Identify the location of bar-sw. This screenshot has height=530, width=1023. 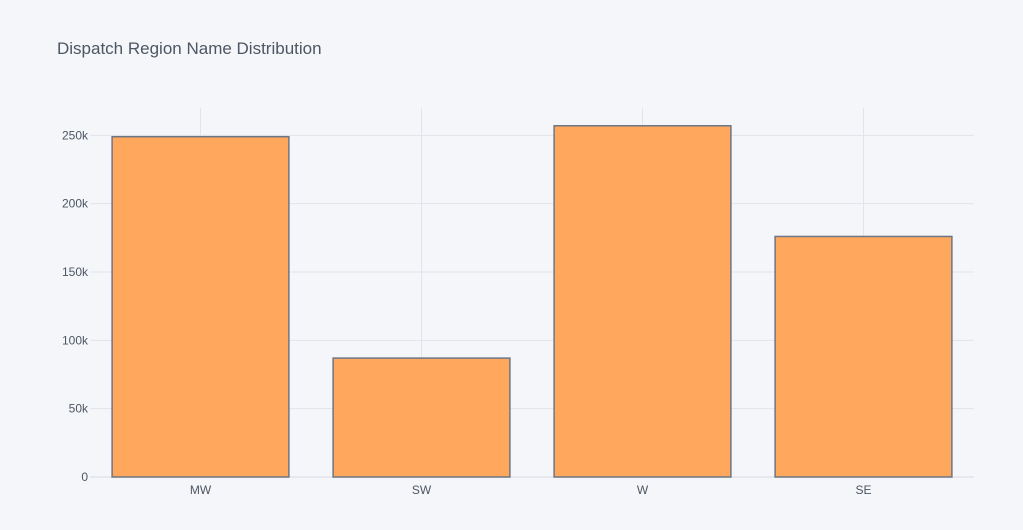
(421, 417).